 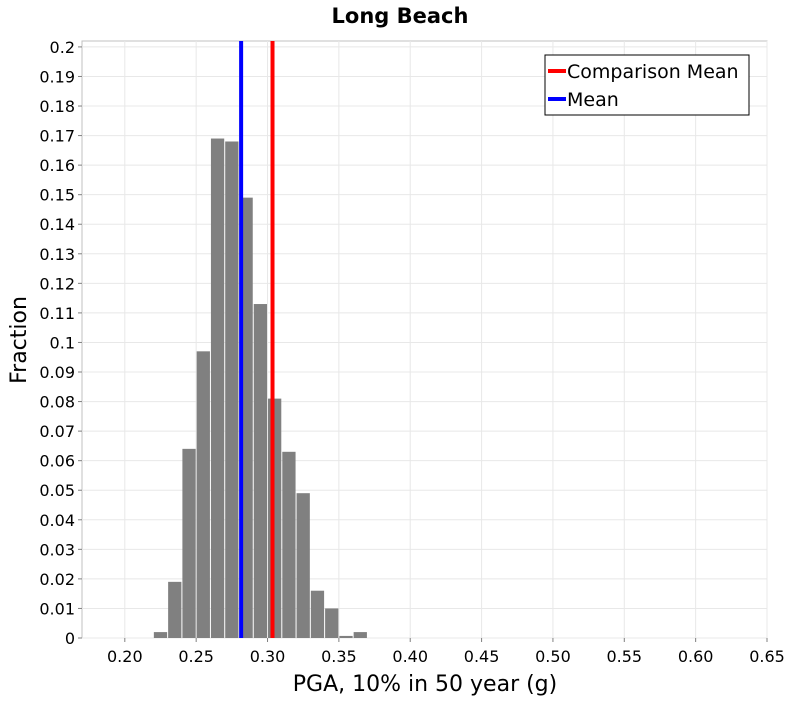 I want to click on y-tick-label: 0.07, so click(x=57, y=431).